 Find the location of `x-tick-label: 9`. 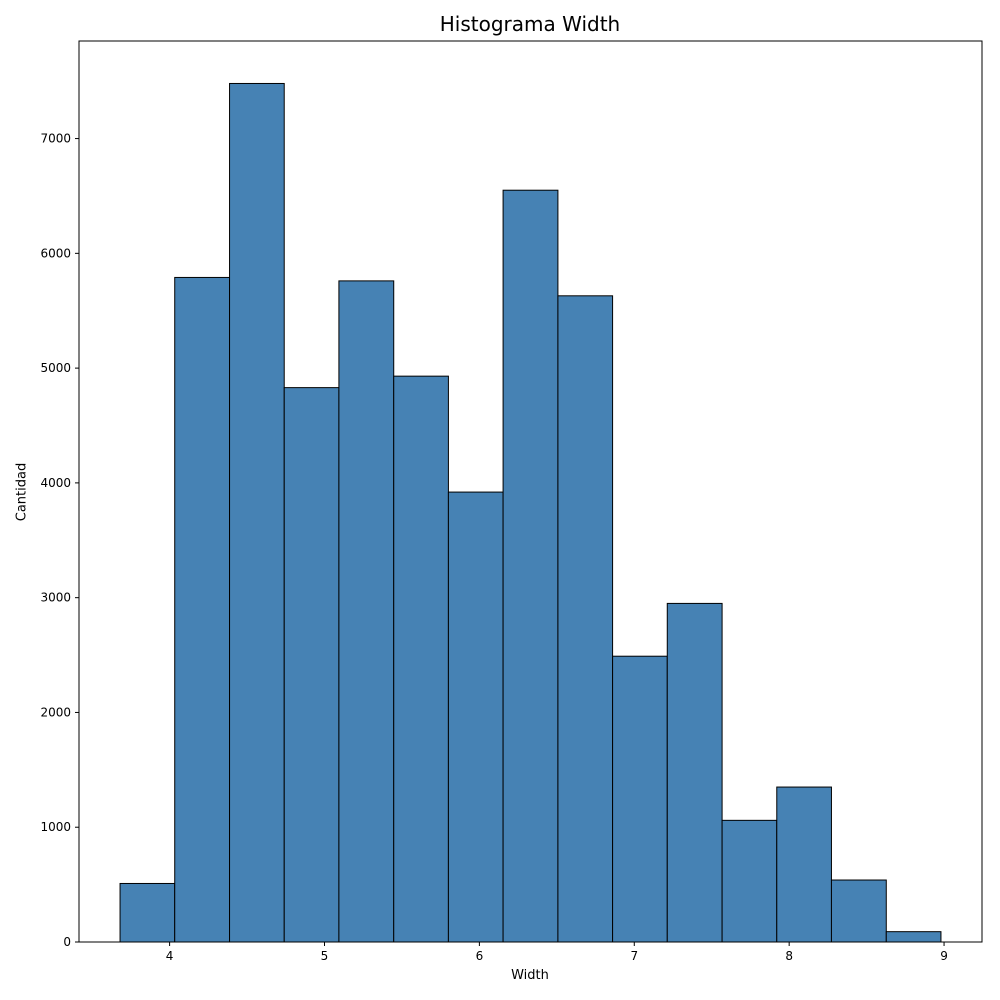

x-tick-label: 9 is located at coordinates (944, 956).